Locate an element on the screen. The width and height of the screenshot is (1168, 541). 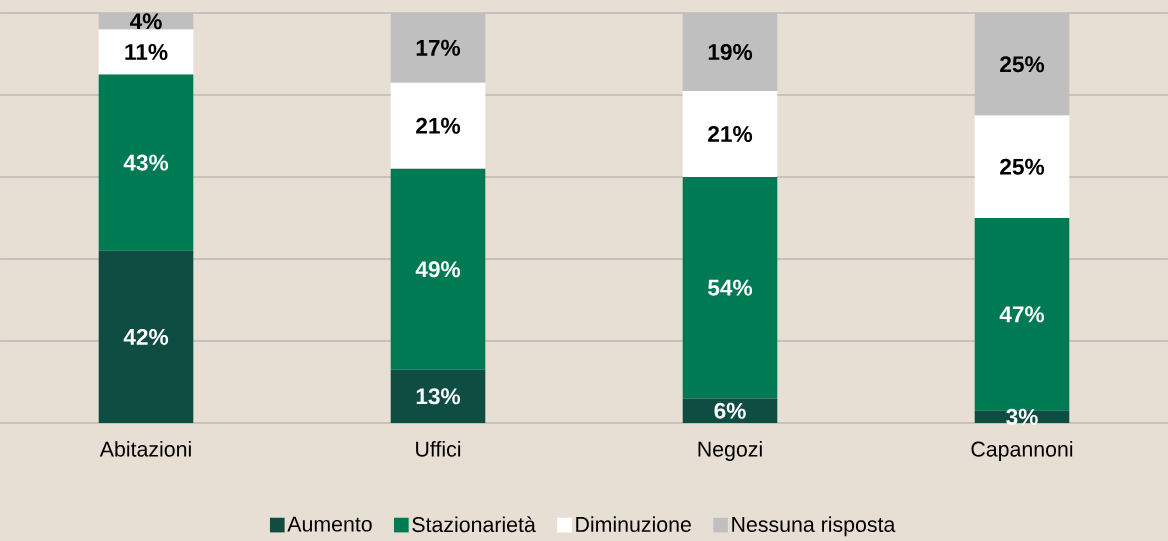
data-label: 13% is located at coordinates (438, 396).